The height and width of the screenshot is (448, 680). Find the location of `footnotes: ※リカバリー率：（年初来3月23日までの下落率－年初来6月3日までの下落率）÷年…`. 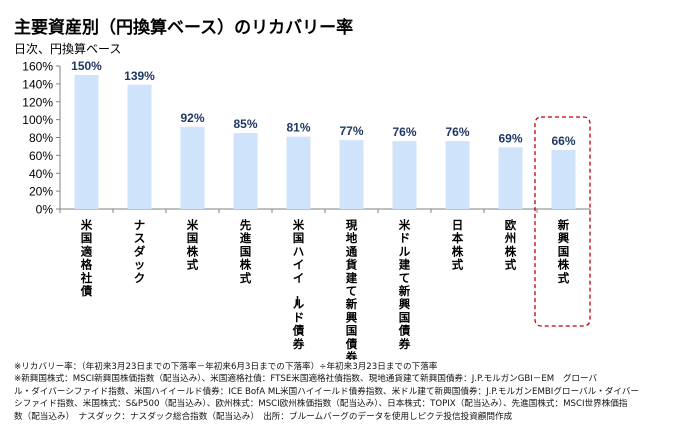

footnotes: ※リカバリー率：（年初来3月23日までの下落率－年初来6月3日までの下落率）÷年… is located at coordinates (344, 392).